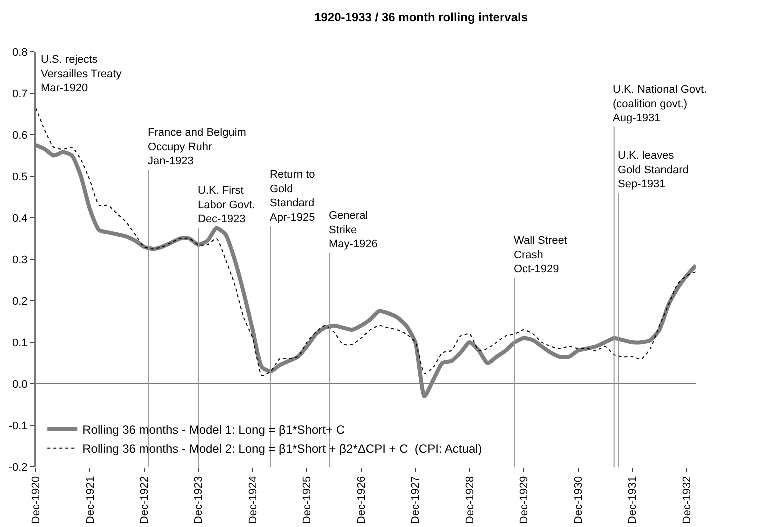 This screenshot has height=527, width=766. Describe the element at coordinates (653, 170) in the screenshot. I see `ref-line-label: U.K. leaves Gold Standard Sep-1931` at that location.